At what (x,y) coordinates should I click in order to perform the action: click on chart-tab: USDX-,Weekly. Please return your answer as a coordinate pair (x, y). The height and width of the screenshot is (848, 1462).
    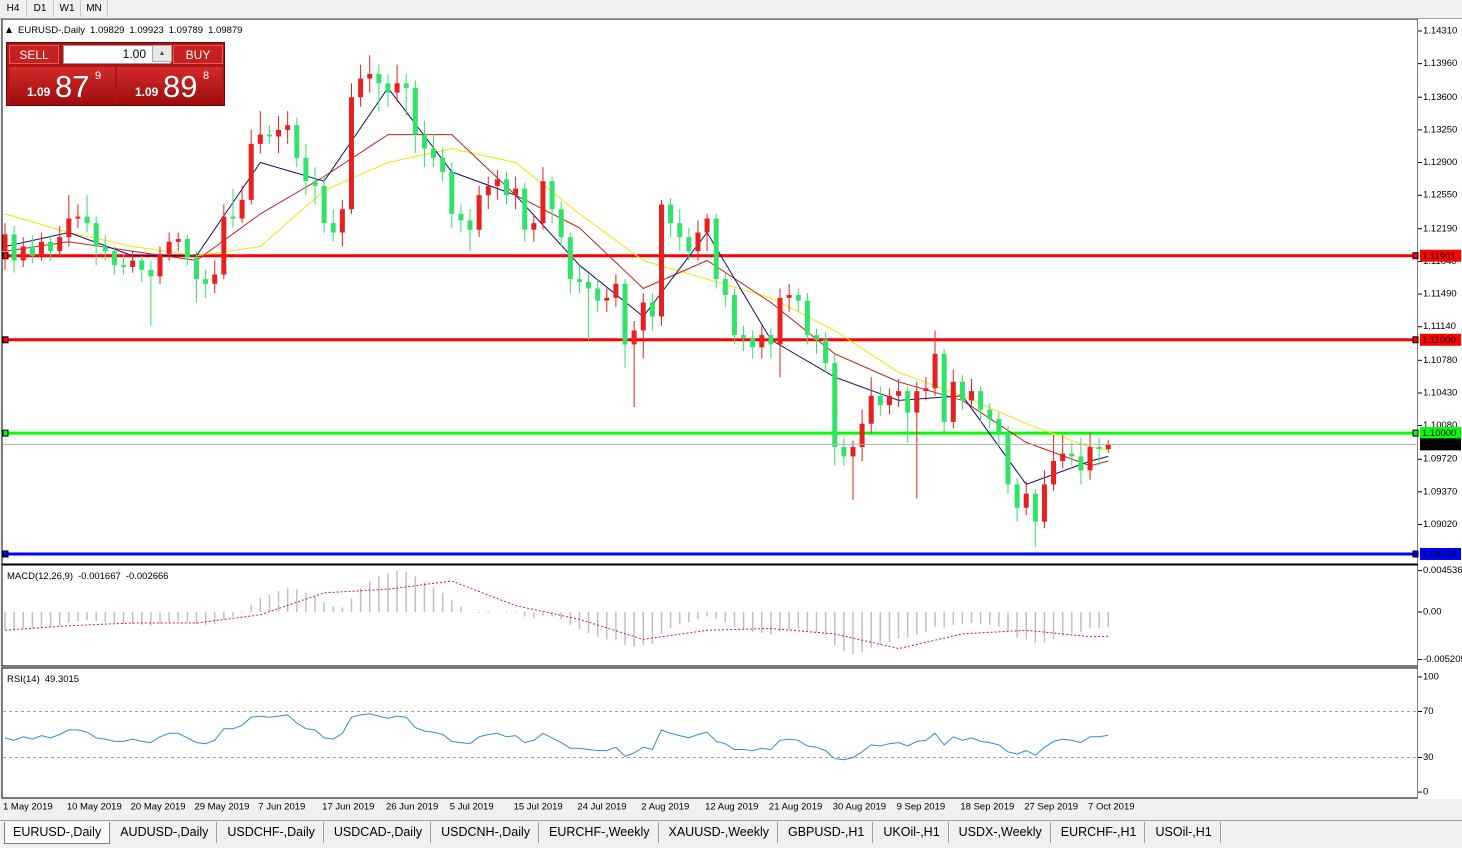
    Looking at the image, I should click on (1001, 832).